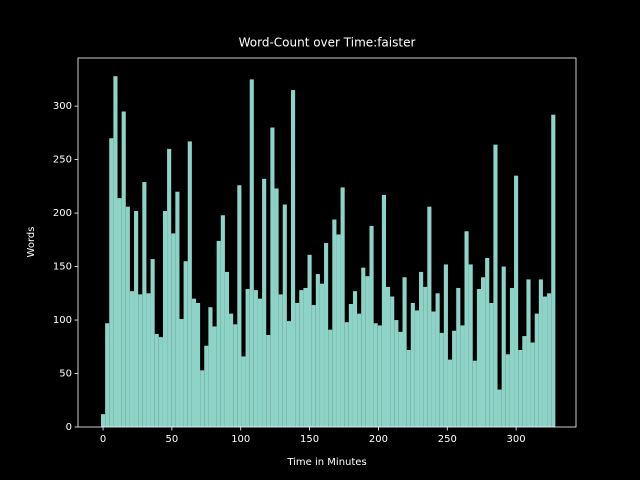 The image size is (640, 480). Describe the element at coordinates (327, 43) in the screenshot. I see `chart-title: Word-Count over Time:faister` at that location.